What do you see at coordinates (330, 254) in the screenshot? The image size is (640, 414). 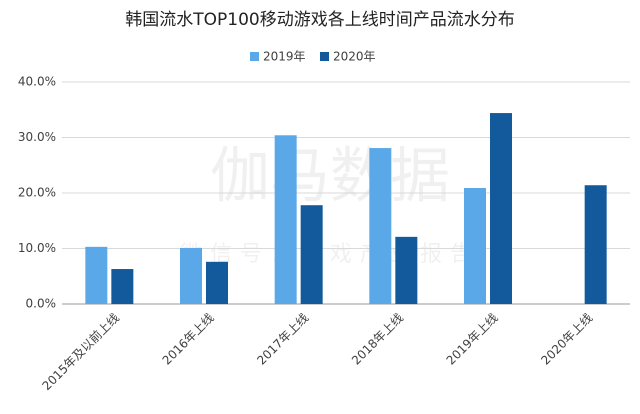 I see `watermark-sub: 微信号：游戏产业报告` at bounding box center [330, 254].